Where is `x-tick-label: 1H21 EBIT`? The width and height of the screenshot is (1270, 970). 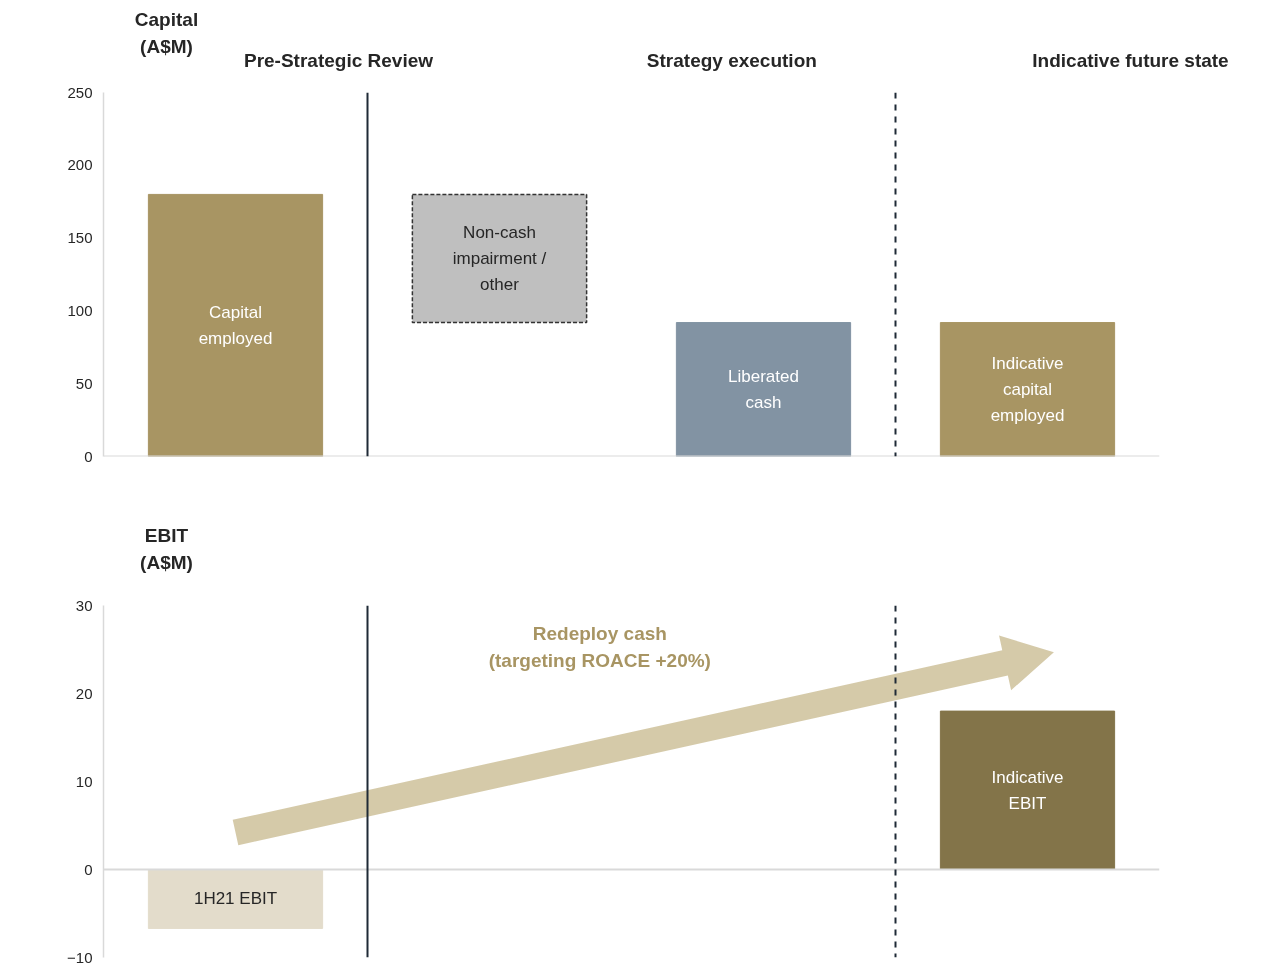 x-tick-label: 1H21 EBIT is located at coordinates (235, 899).